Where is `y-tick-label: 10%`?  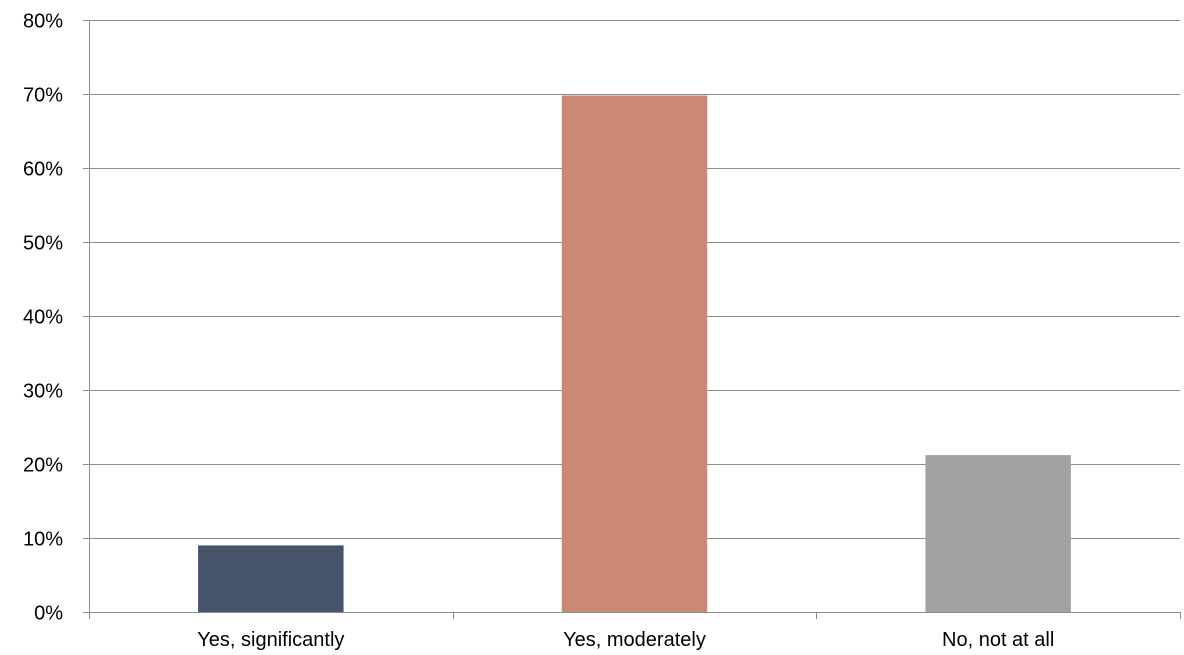 y-tick-label: 10% is located at coordinates (43, 540).